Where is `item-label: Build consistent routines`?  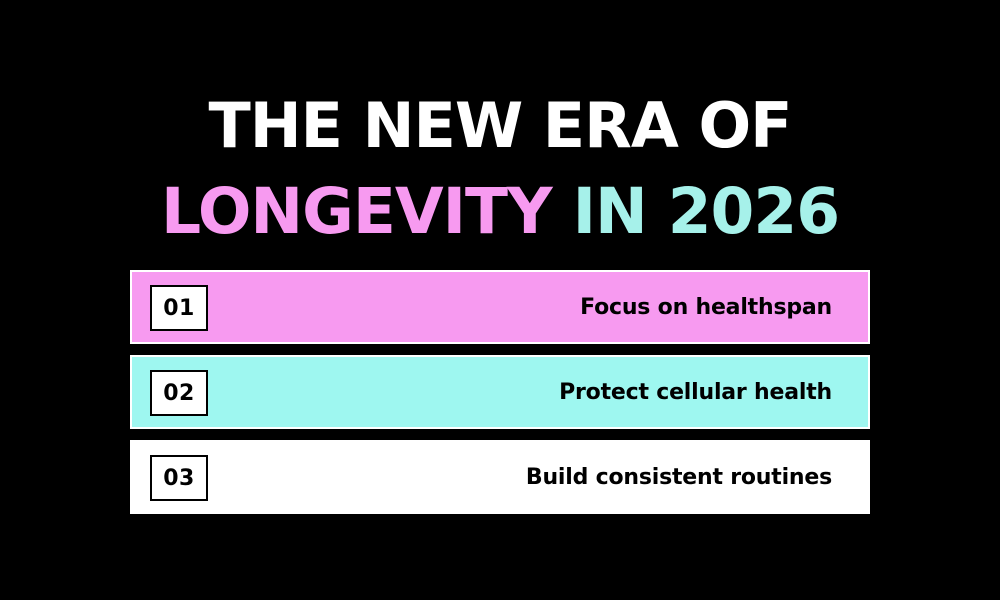
item-label: Build consistent routines is located at coordinates (678, 477).